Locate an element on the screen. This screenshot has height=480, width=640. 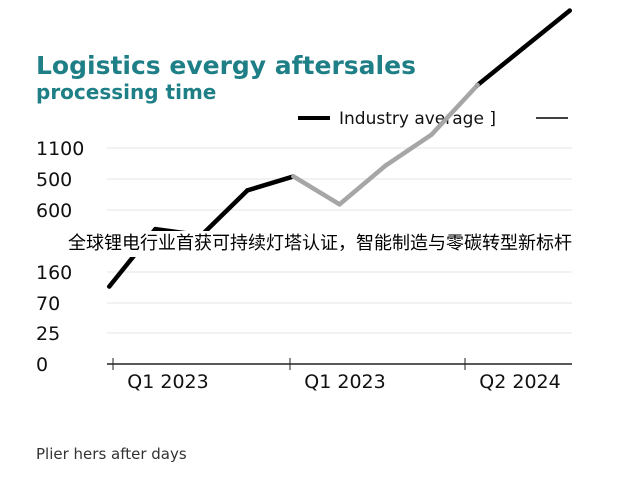
x-tick-label: Q2 2024 is located at coordinates (519, 382).